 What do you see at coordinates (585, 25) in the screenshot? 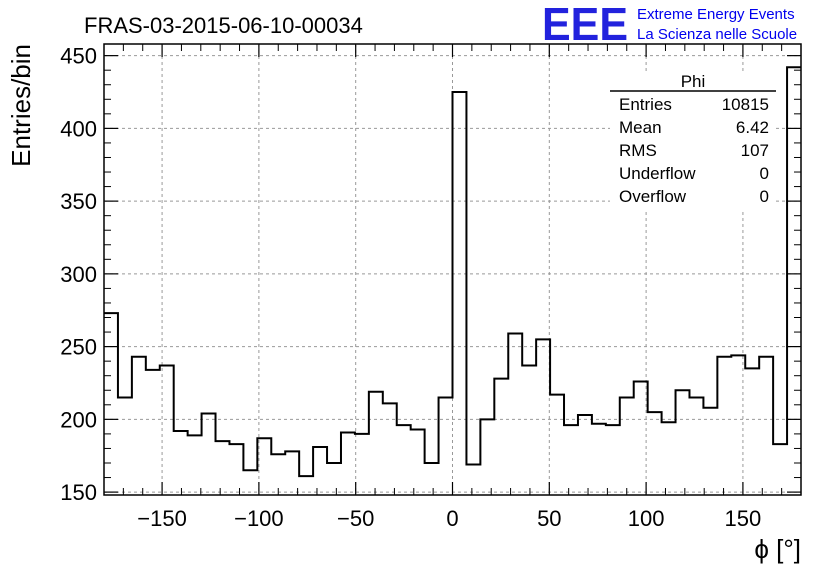
I see `eee-logo-mark: EEE` at bounding box center [585, 25].